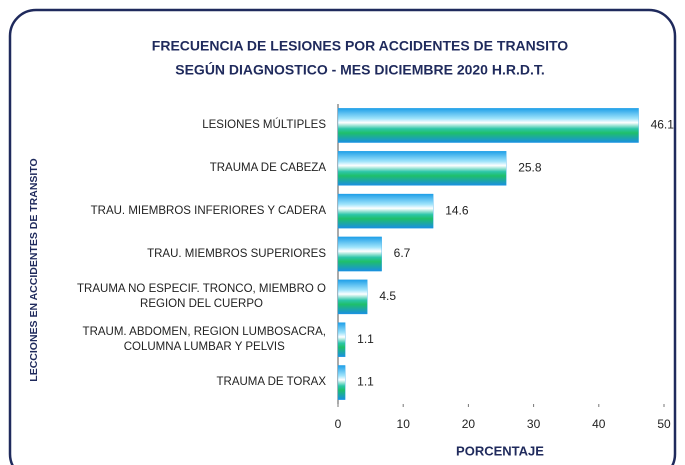  What do you see at coordinates (34, 269) in the screenshot?
I see `y-axis-label: LECCIONES EN ACCIDENTES DE TRANSITO` at bounding box center [34, 269].